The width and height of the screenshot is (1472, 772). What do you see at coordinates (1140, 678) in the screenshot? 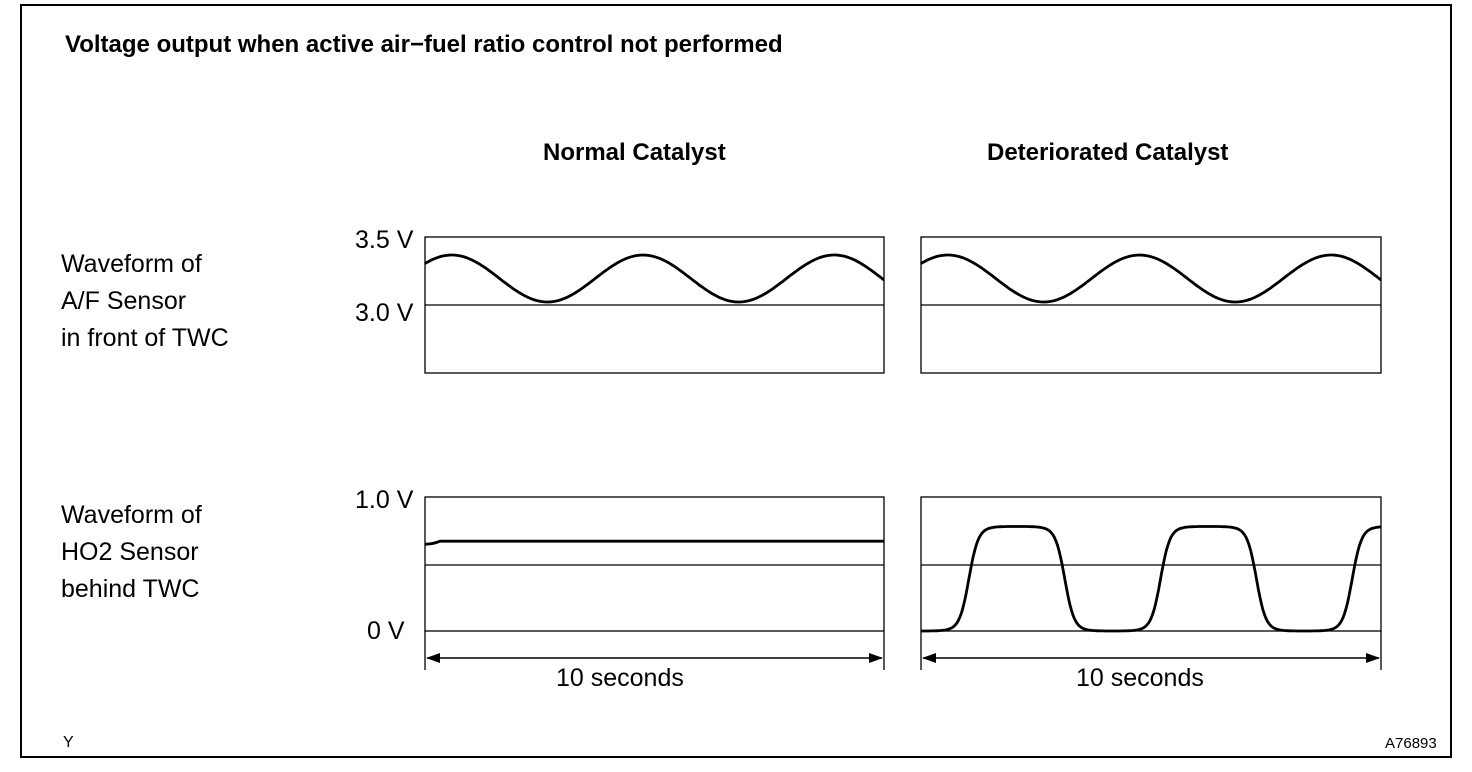
I see `time-span-label-deteriorated: 10 seconds` at bounding box center [1140, 678].